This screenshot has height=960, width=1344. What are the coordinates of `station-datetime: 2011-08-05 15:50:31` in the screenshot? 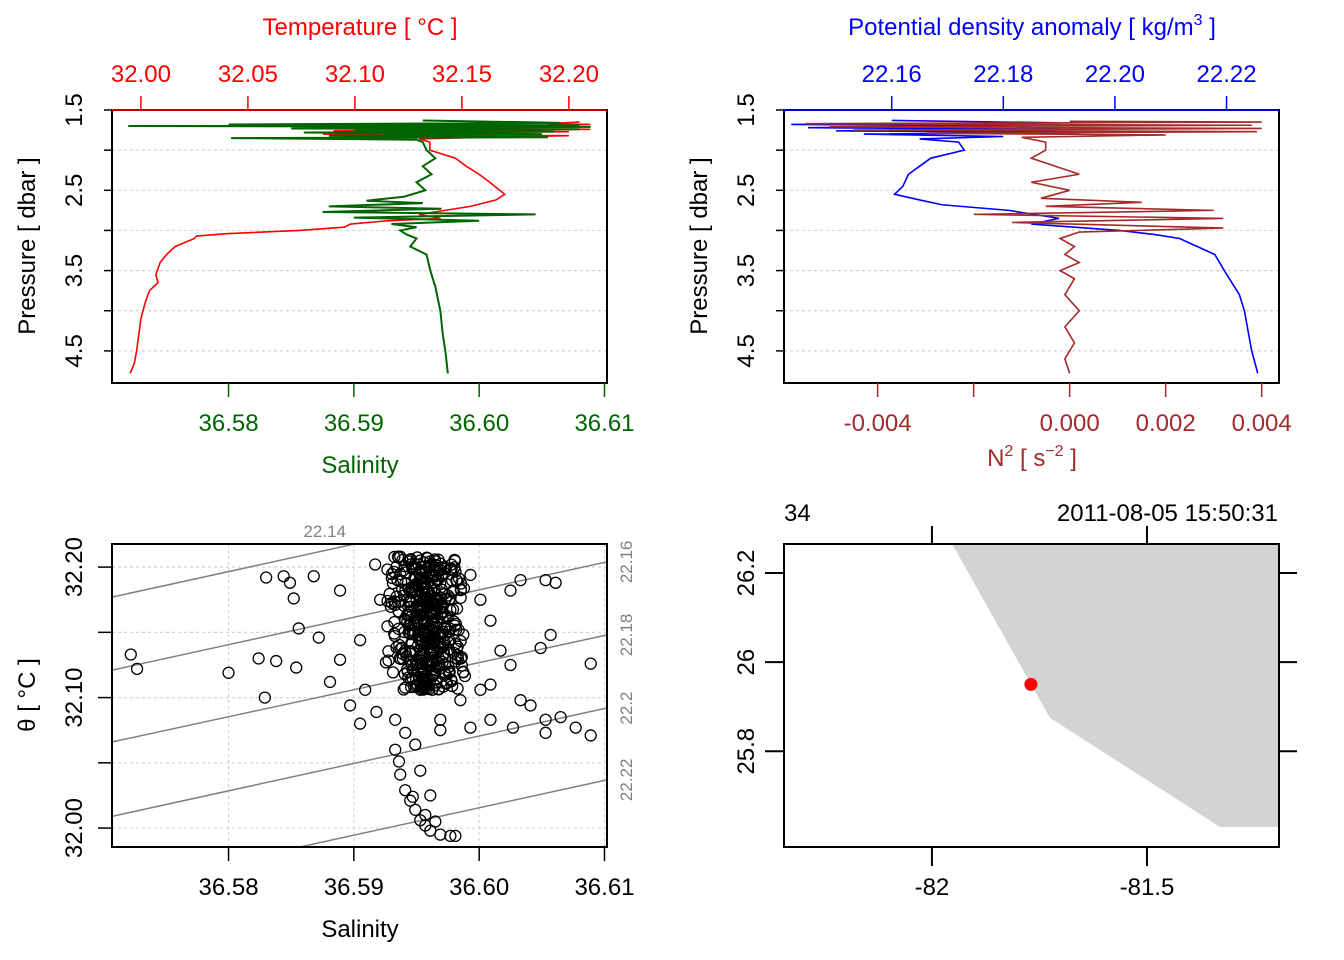 It's located at (1167, 513).